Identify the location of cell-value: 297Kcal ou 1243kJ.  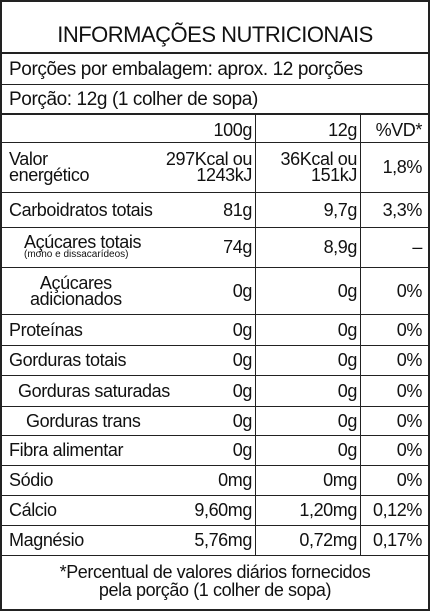
(208, 167).